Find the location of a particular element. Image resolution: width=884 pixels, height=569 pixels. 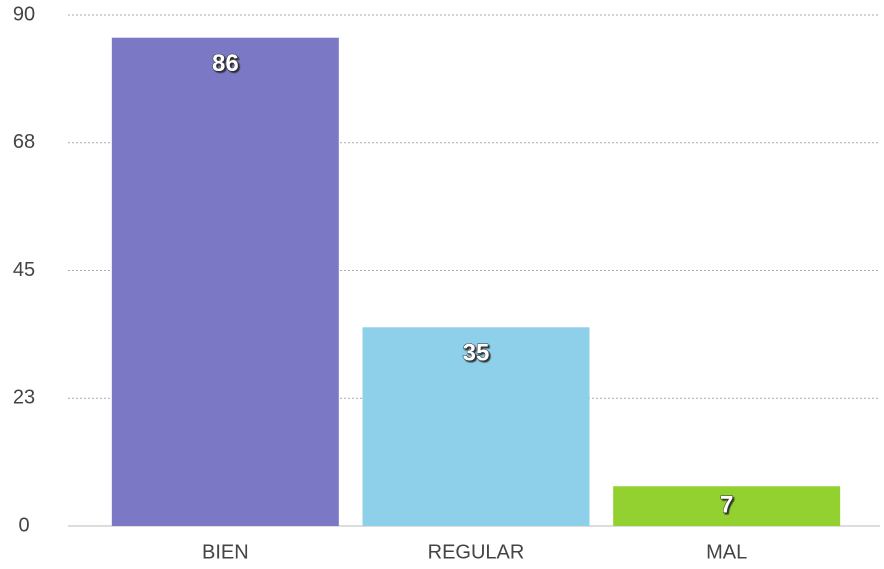

x-tick-label: BIEN is located at coordinates (225, 552).